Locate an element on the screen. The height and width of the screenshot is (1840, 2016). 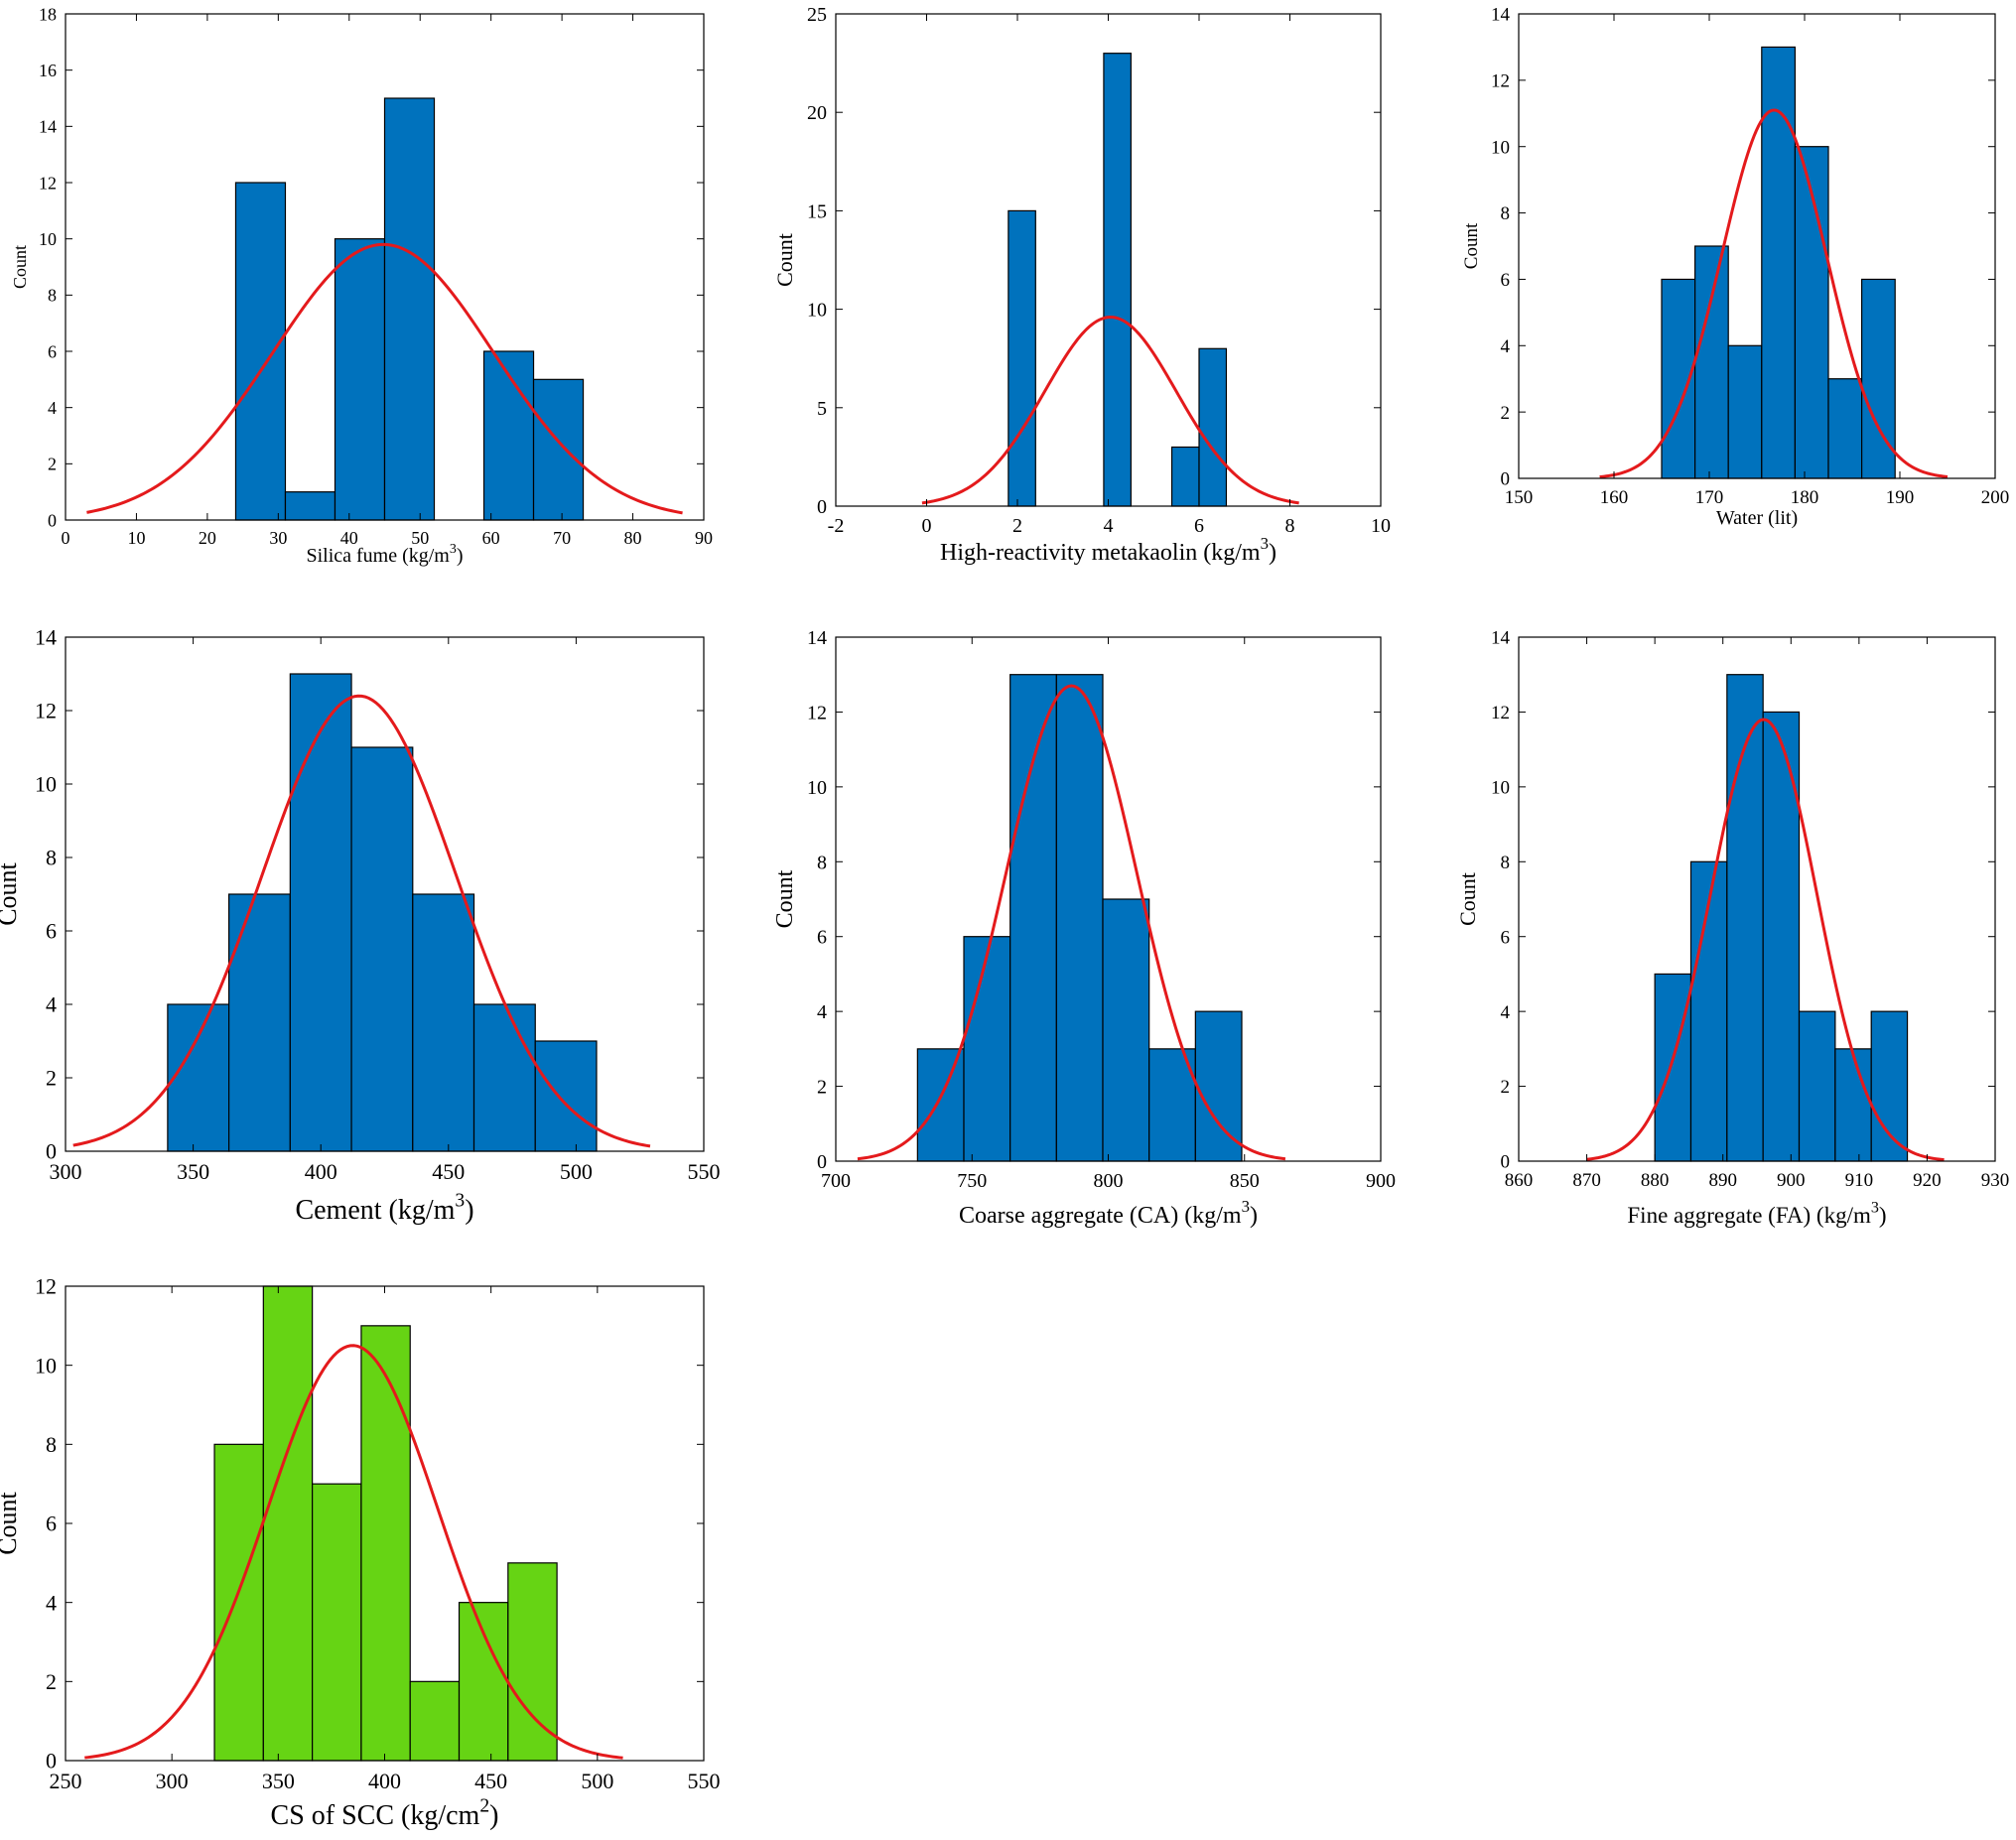
x-tick-label: 2 is located at coordinates (1017, 526).